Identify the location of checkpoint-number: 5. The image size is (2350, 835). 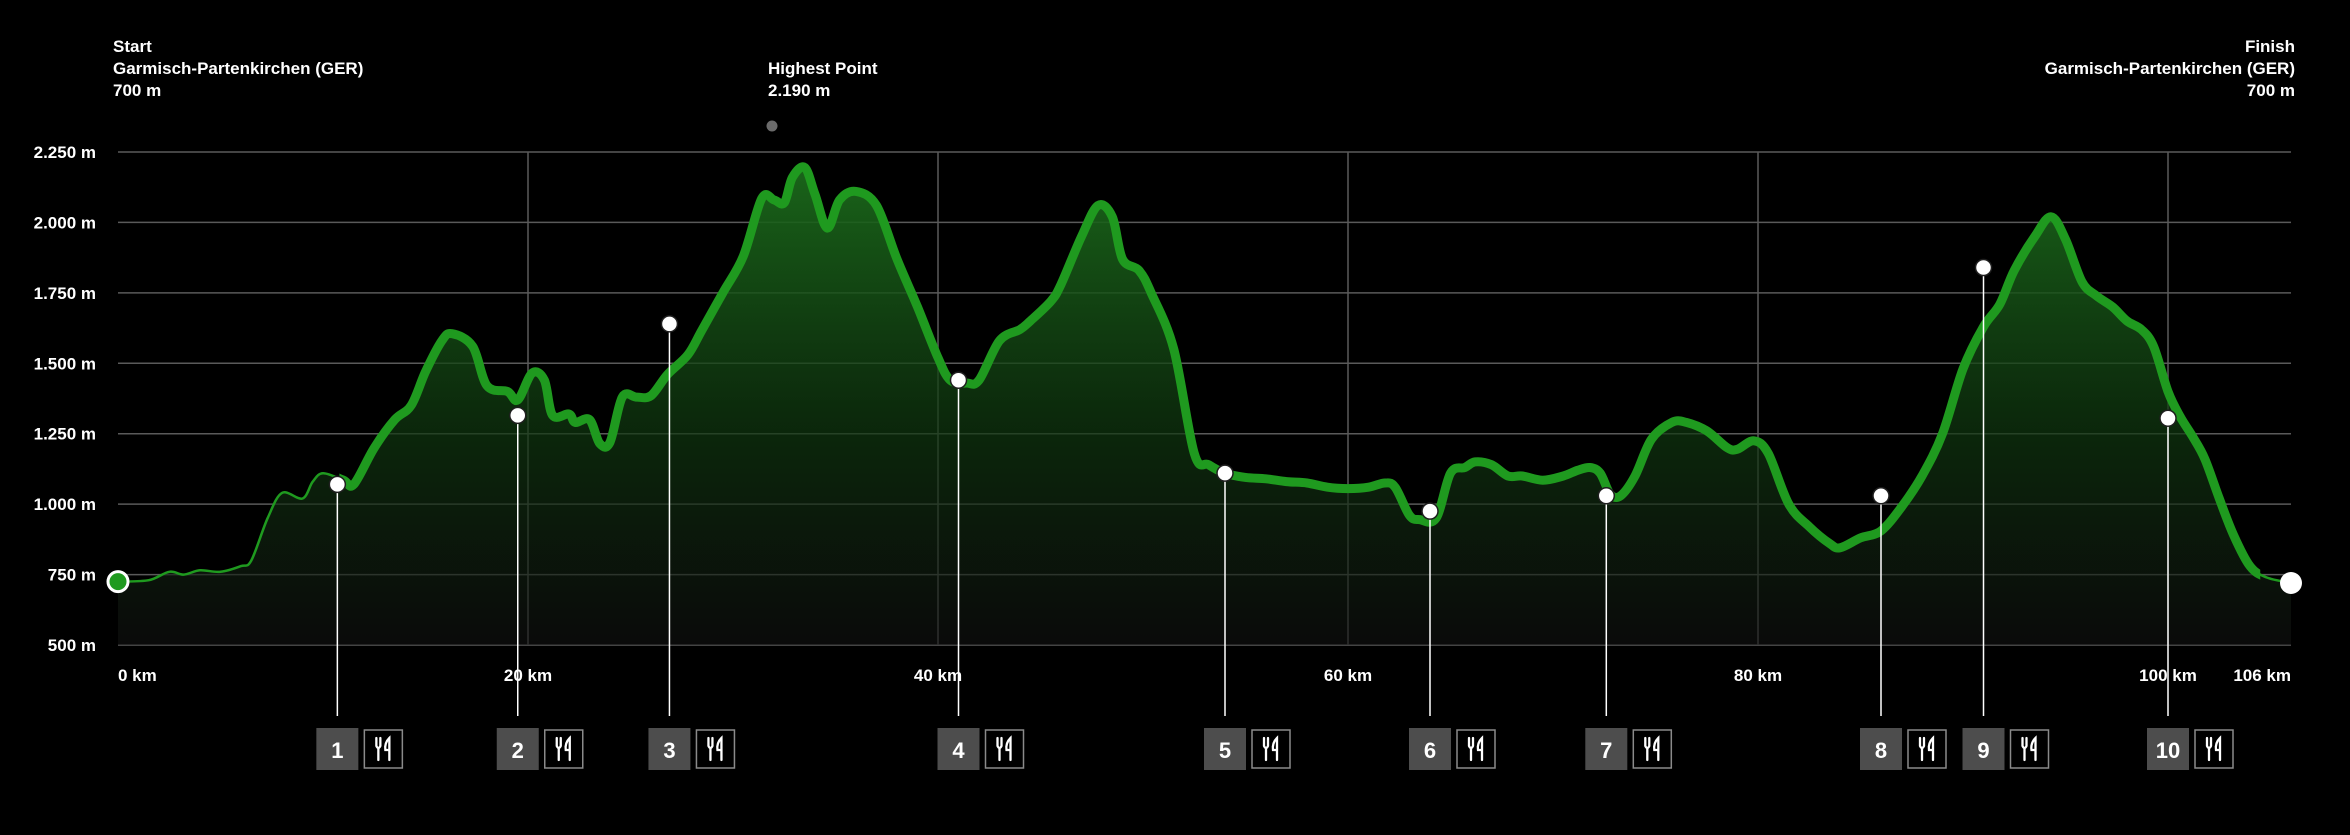
(1225, 750).